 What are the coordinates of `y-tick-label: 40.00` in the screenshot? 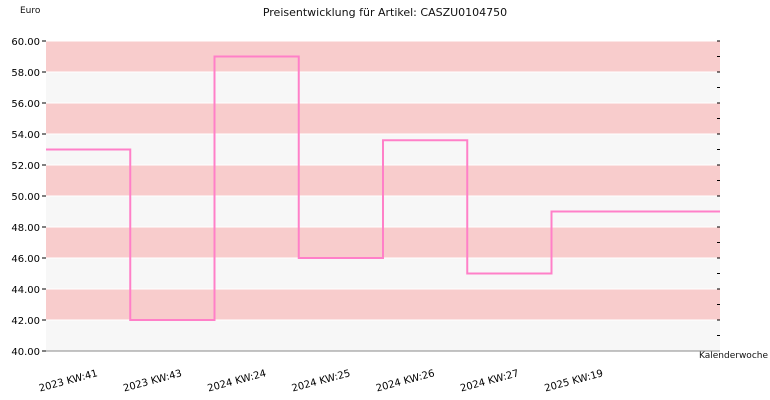 It's located at (25, 352).